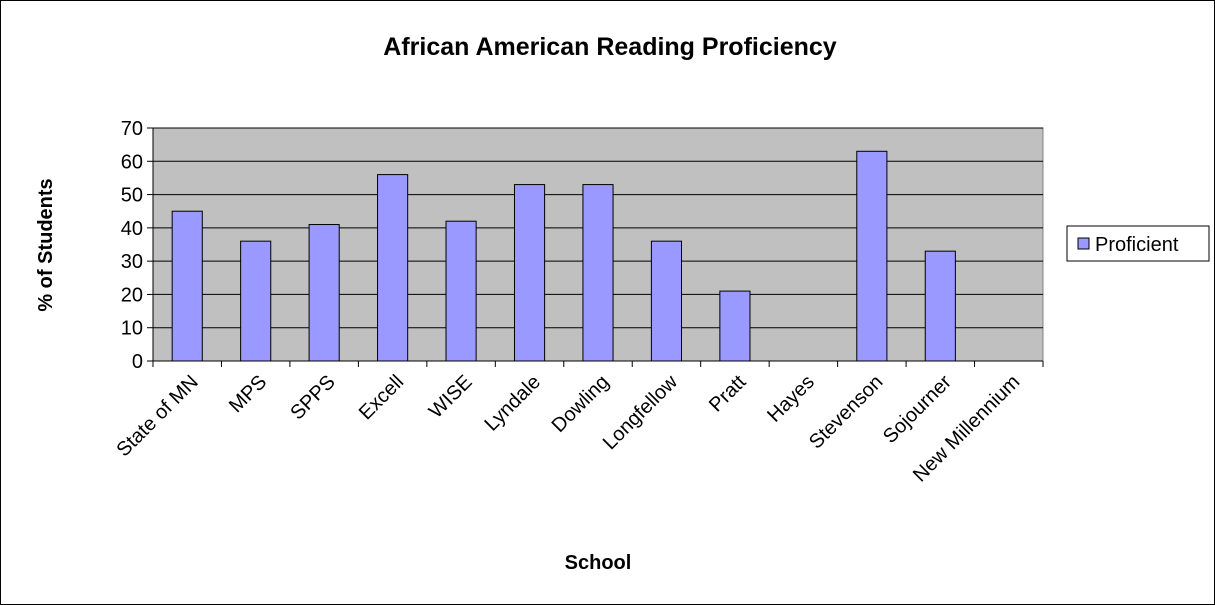  What do you see at coordinates (512, 403) in the screenshot?
I see `x-tick-label: Lyndale` at bounding box center [512, 403].